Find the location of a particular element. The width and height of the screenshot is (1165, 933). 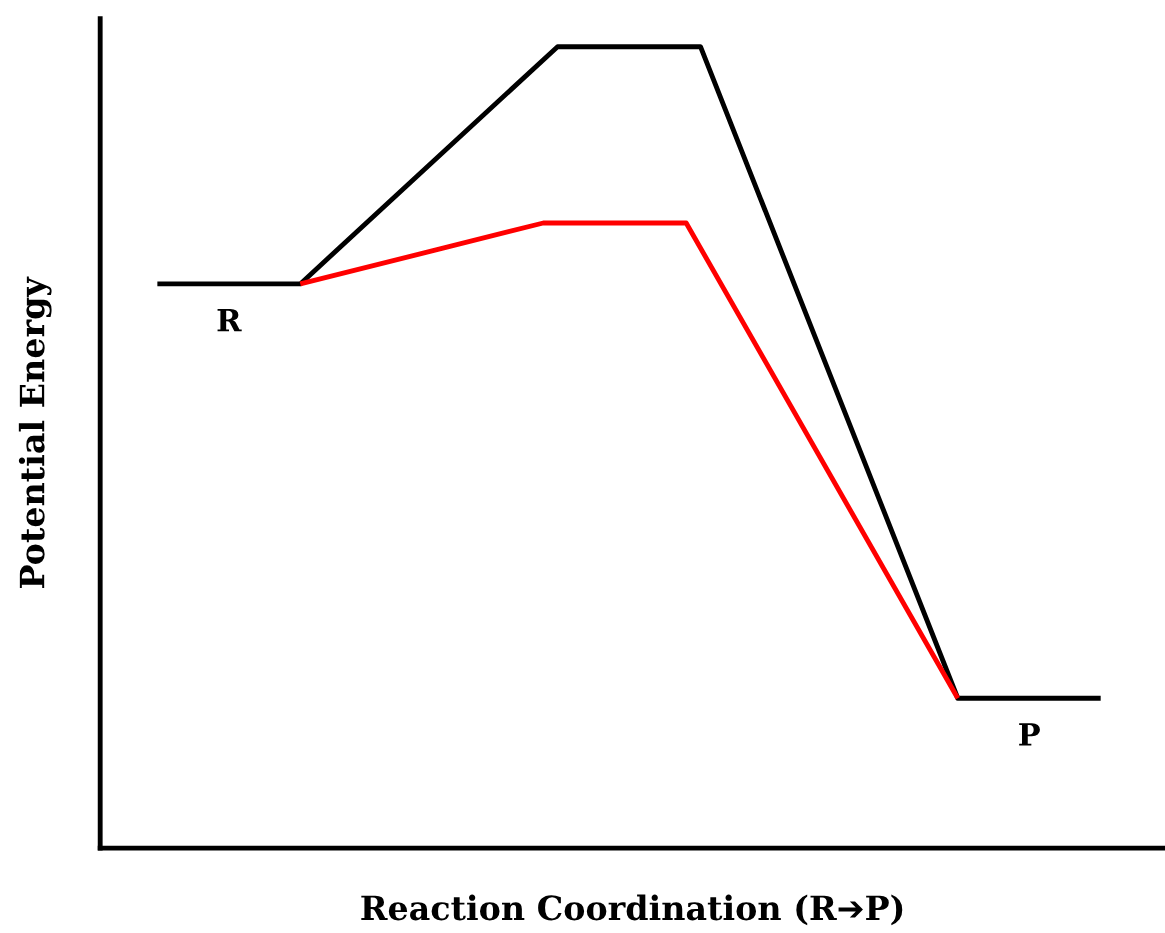

y-axis-title: Potential Energy is located at coordinates (35, 432).